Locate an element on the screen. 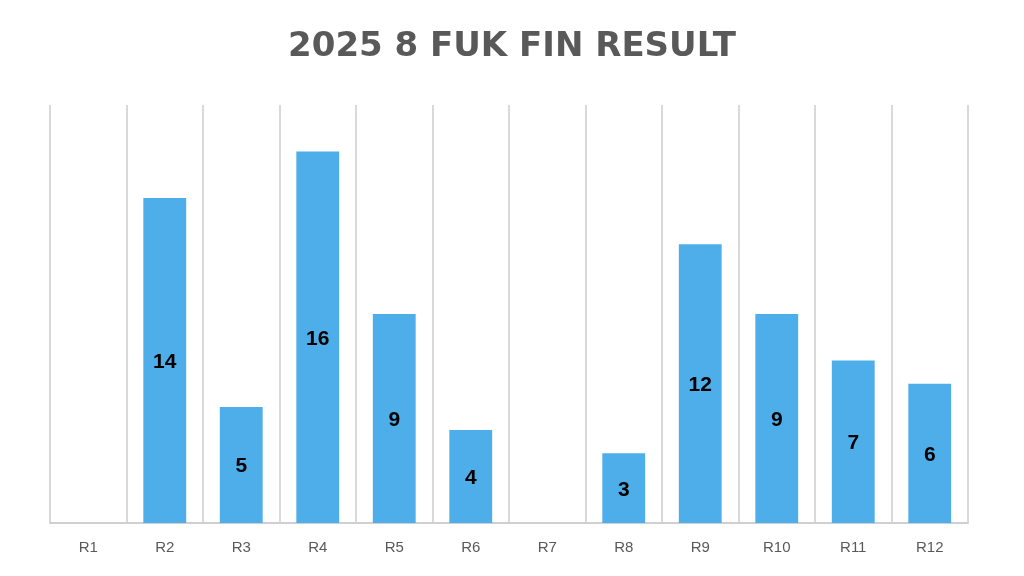 This screenshot has height=576, width=1024. x-tick-label: R8 is located at coordinates (624, 546).